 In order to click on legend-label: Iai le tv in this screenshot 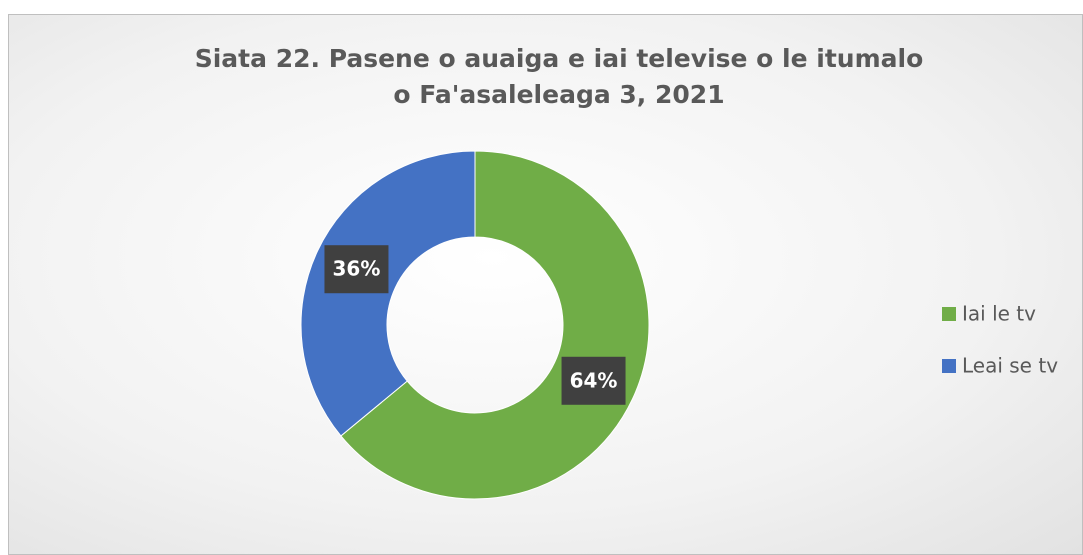, I will do `click(999, 314)`.